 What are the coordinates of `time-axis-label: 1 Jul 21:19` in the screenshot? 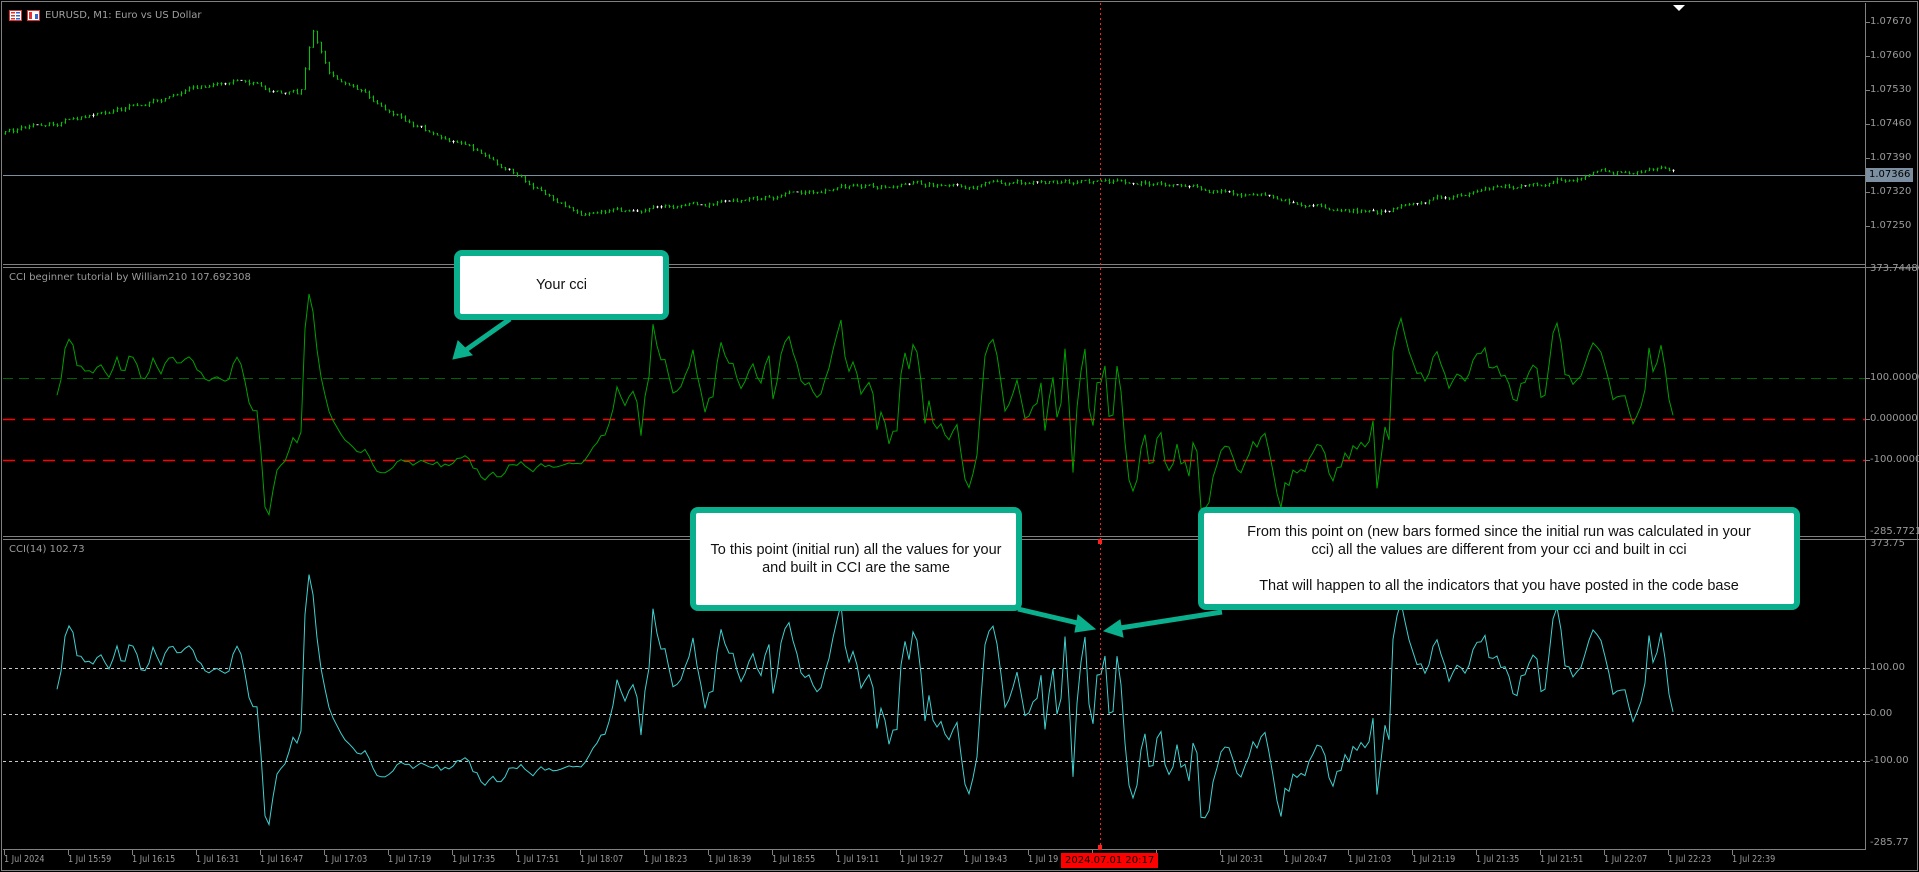 It's located at (1434, 859).